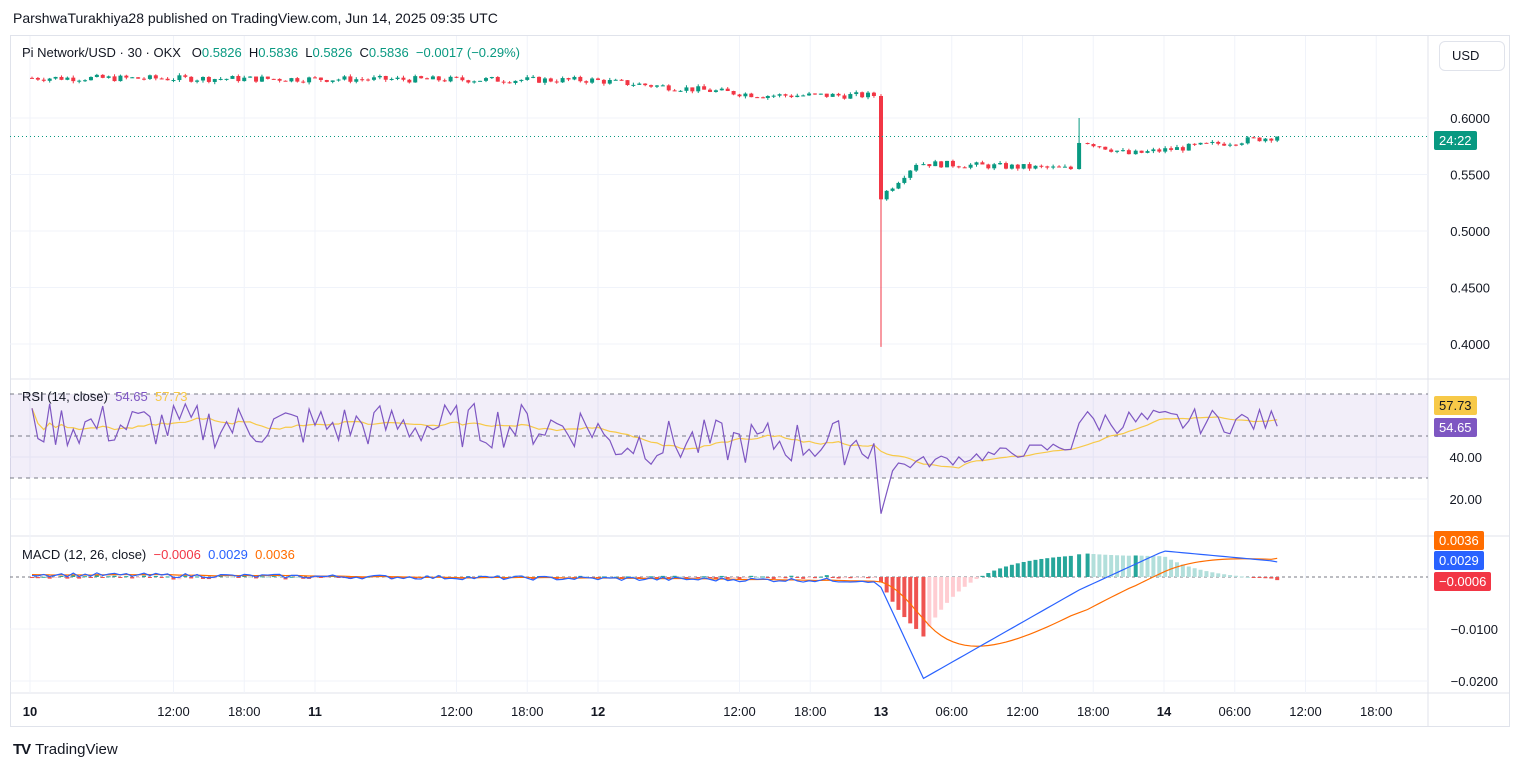  Describe the element at coordinates (101, 52) in the screenshot. I see `symbol-label: Pi Network/USD · 30 · OKX` at that location.